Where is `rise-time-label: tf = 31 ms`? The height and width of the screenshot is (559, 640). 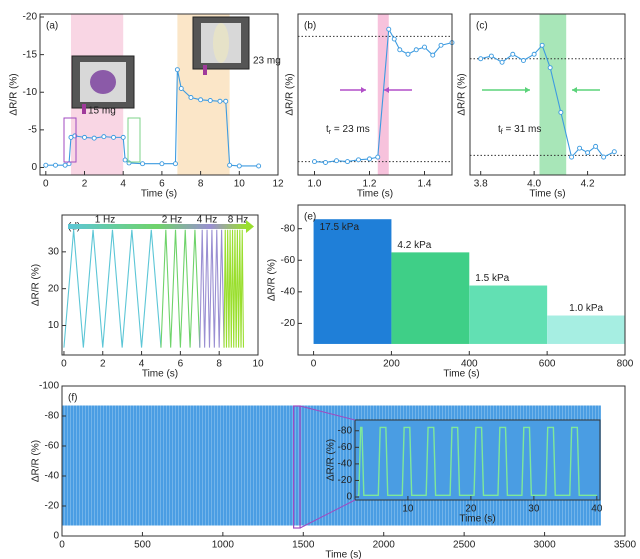 rise-time-label: tf = 31 ms is located at coordinates (519, 130).